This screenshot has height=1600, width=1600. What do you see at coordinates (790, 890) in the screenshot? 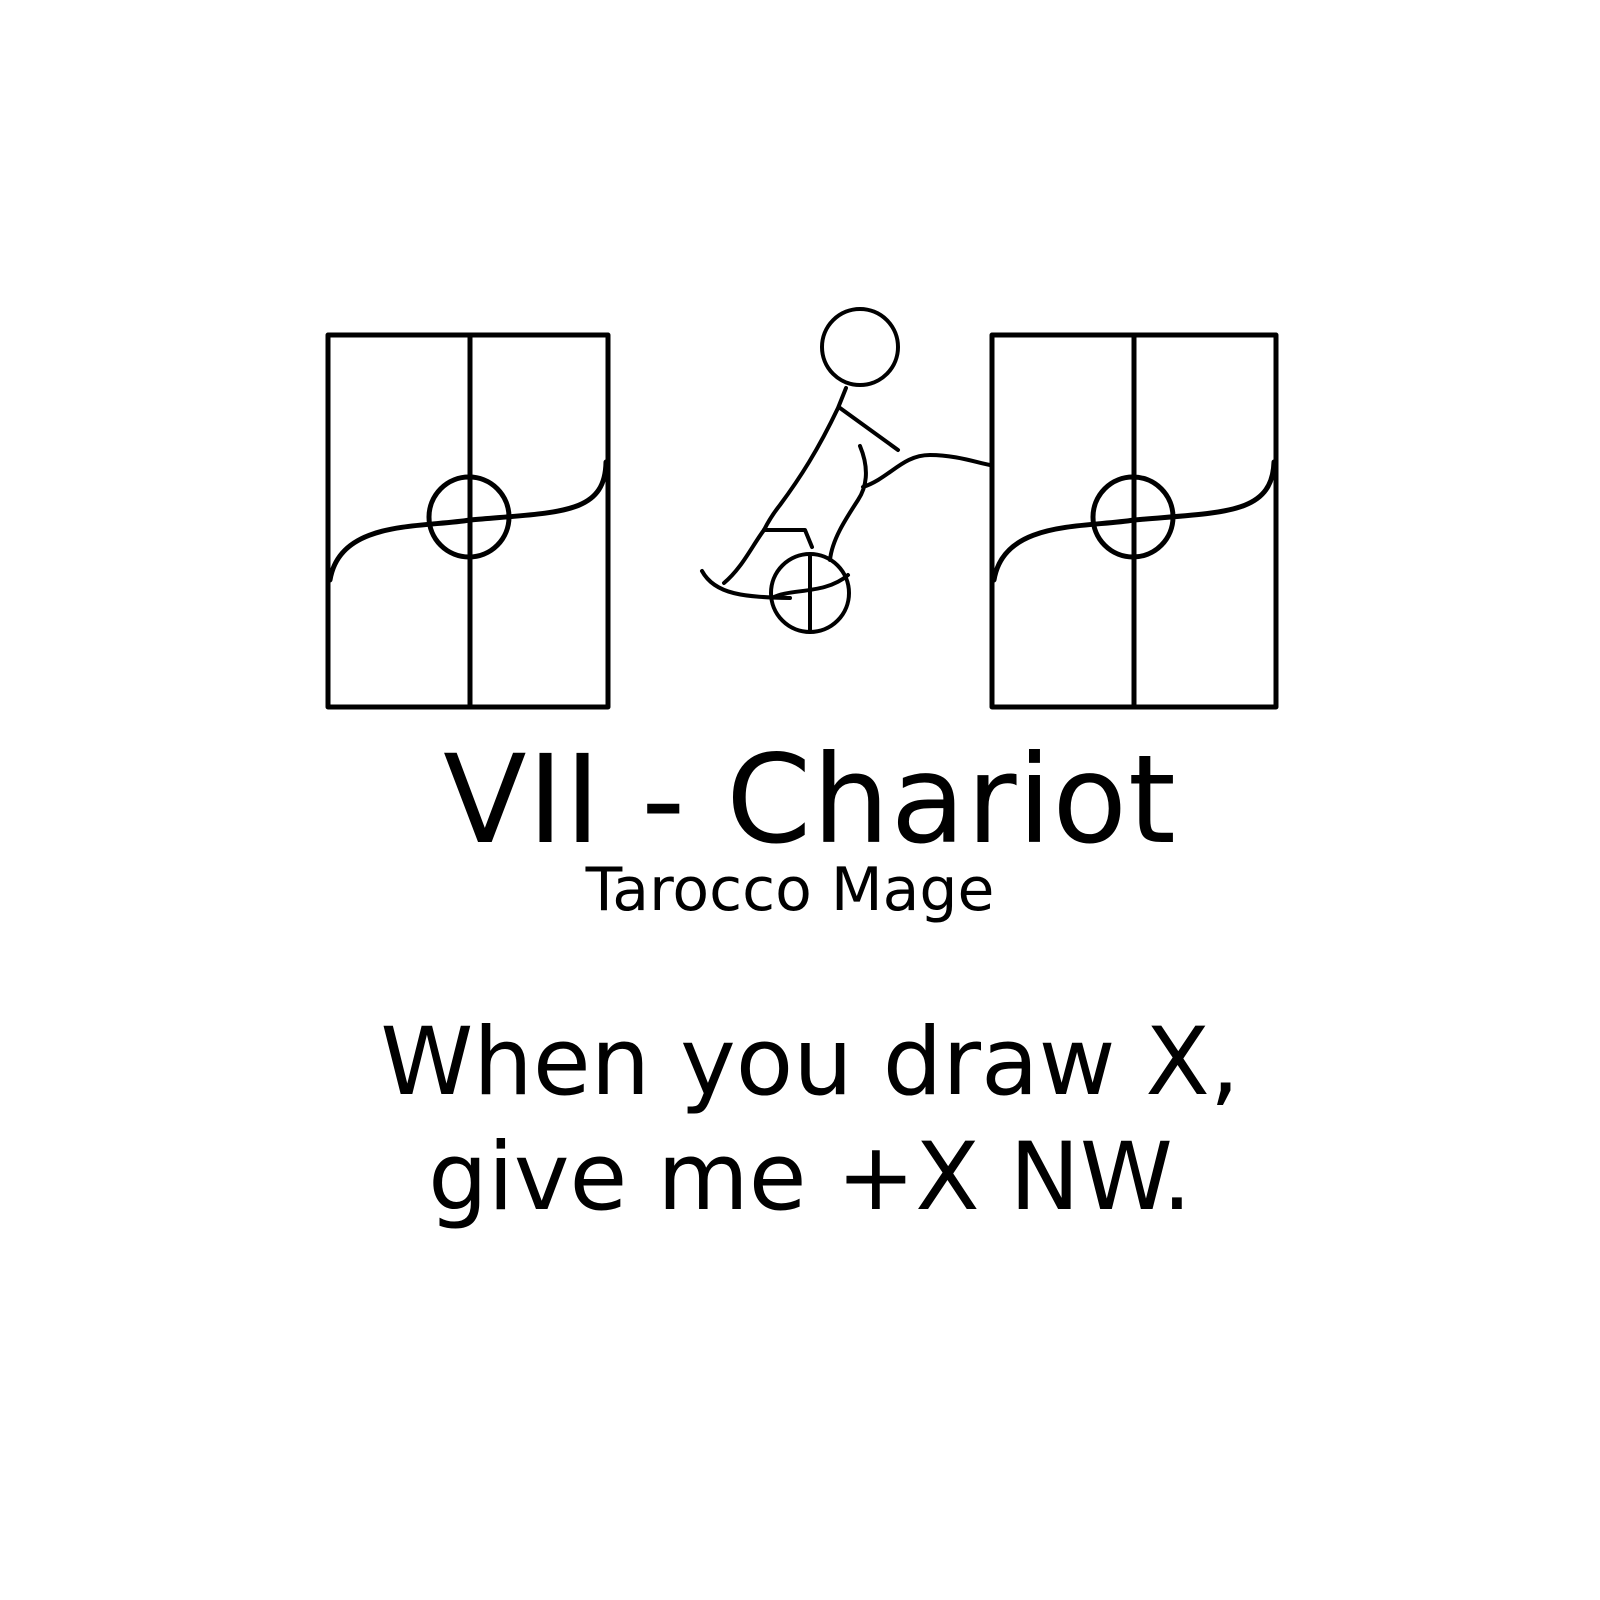
I see `card-subtitle: Tarocco Mage` at bounding box center [790, 890].